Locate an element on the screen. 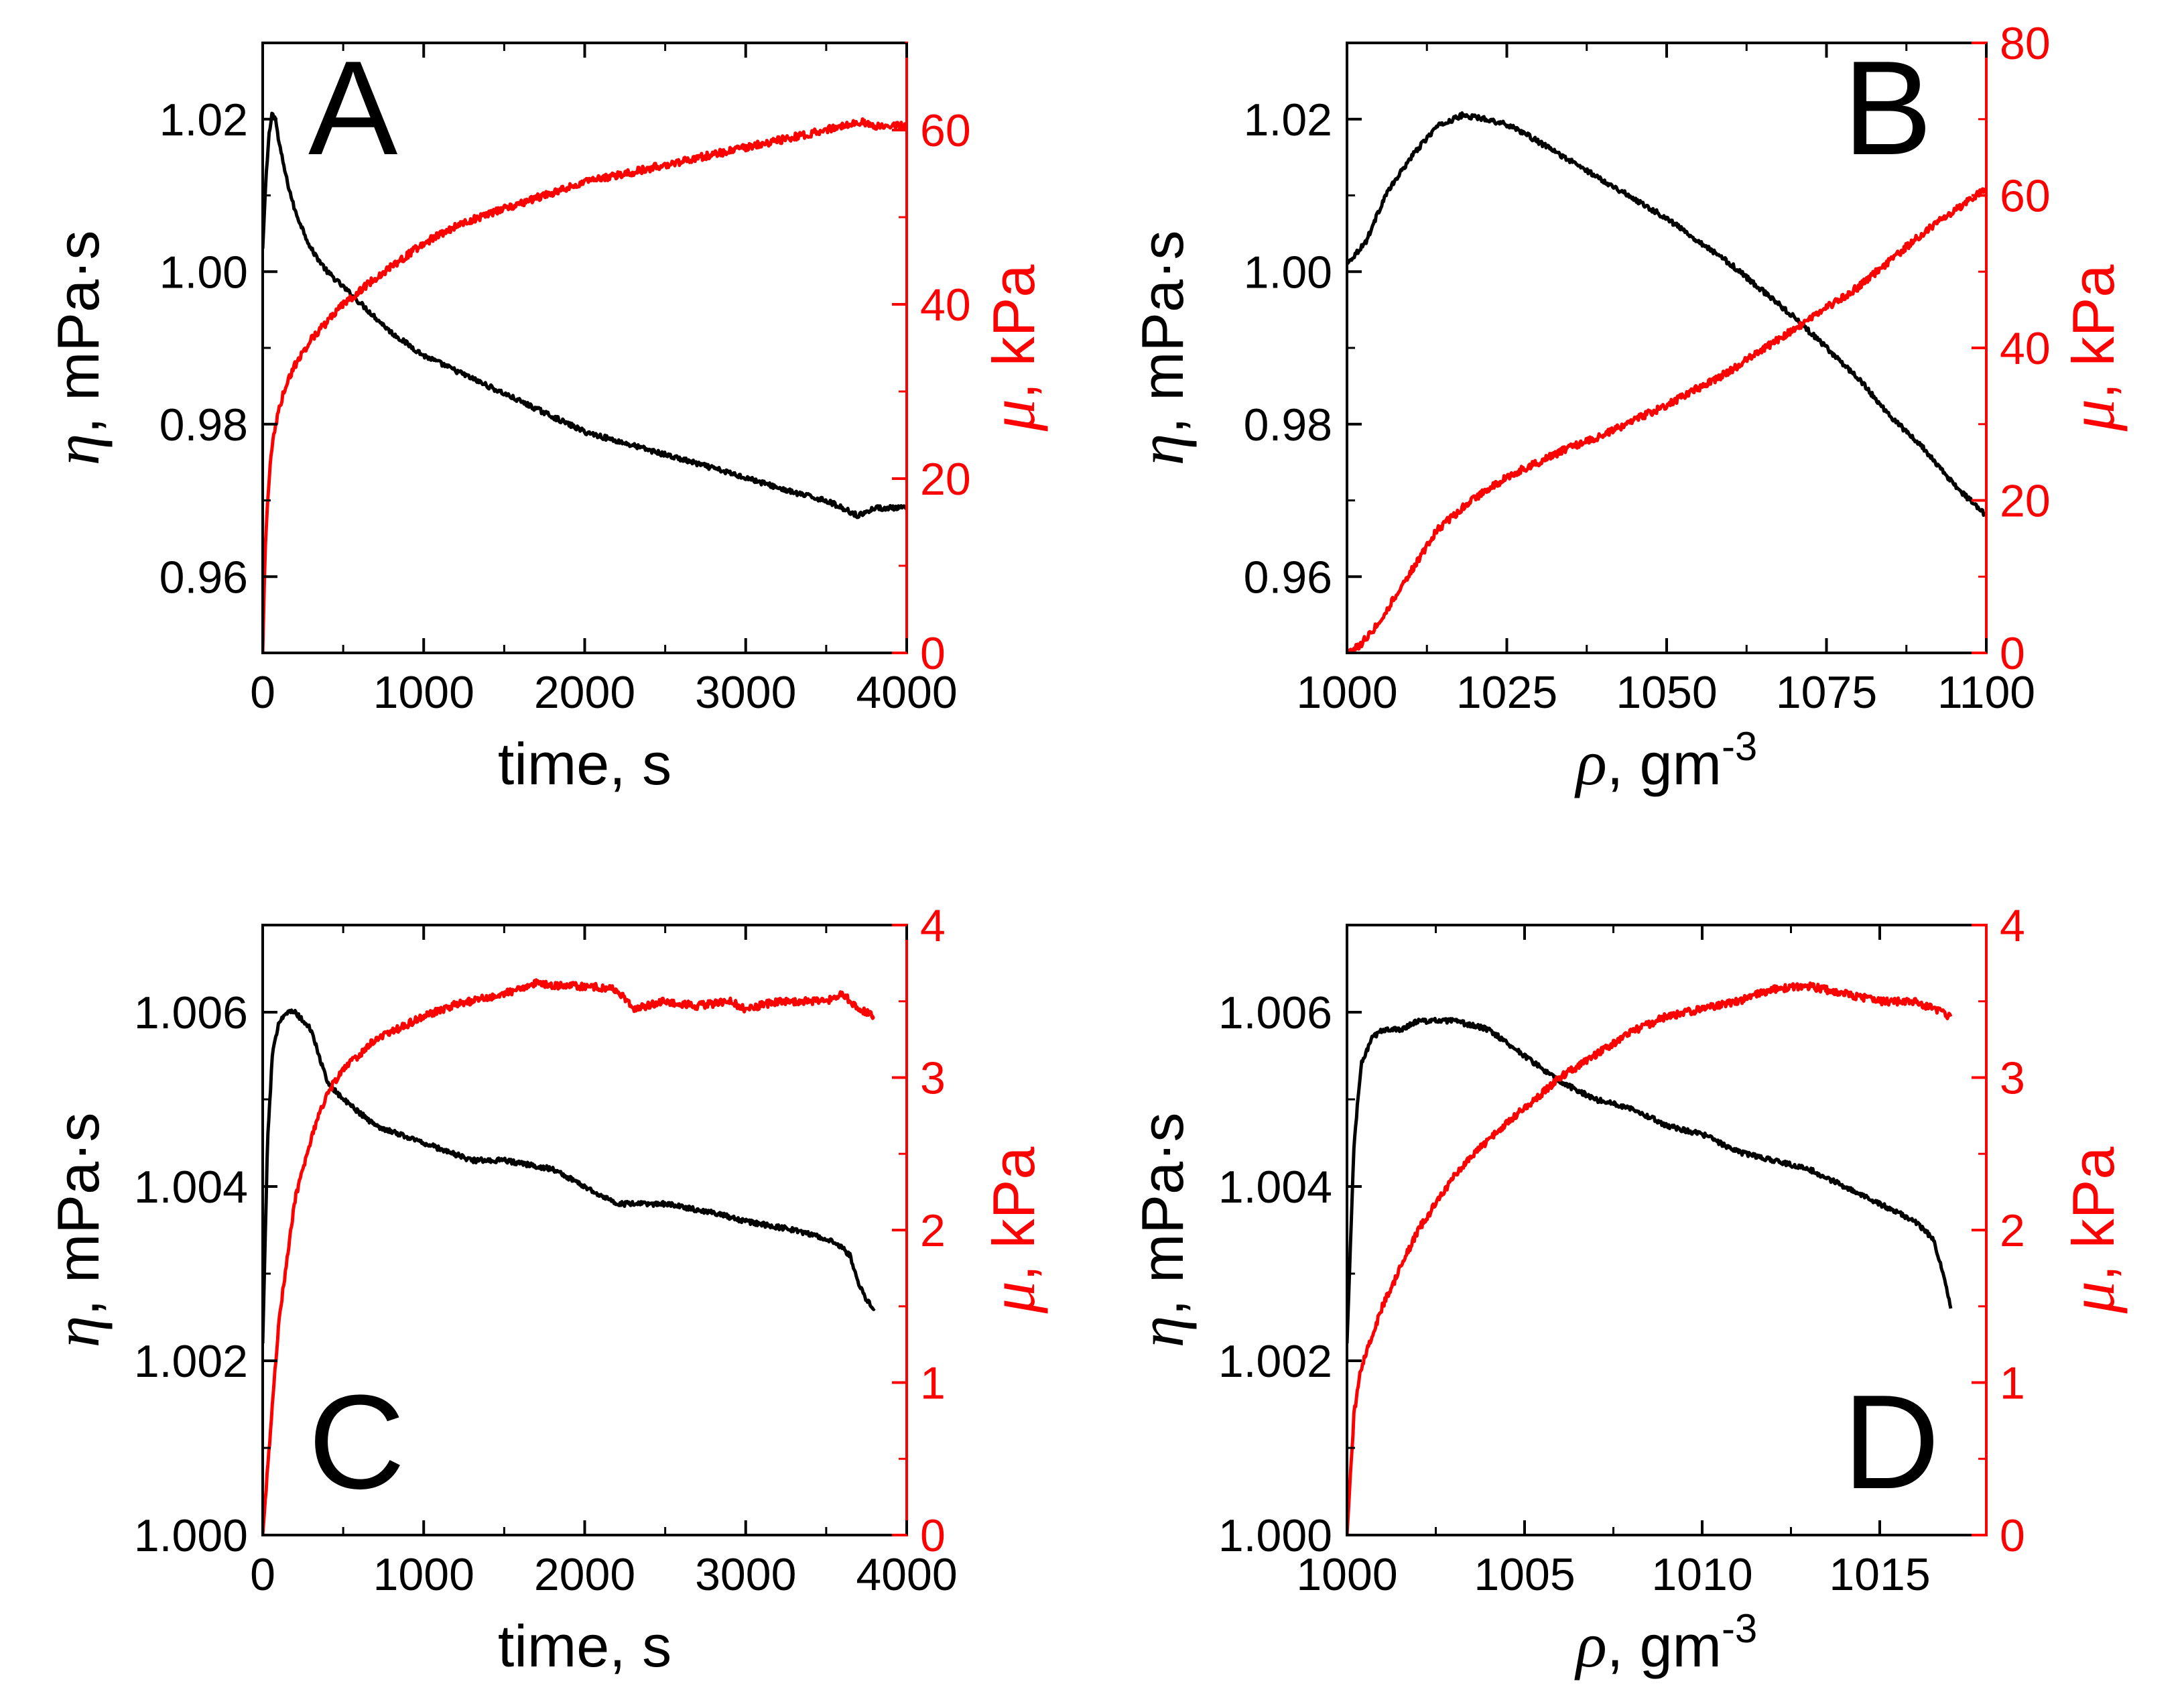  panel-letter: B is located at coordinates (1888, 108).